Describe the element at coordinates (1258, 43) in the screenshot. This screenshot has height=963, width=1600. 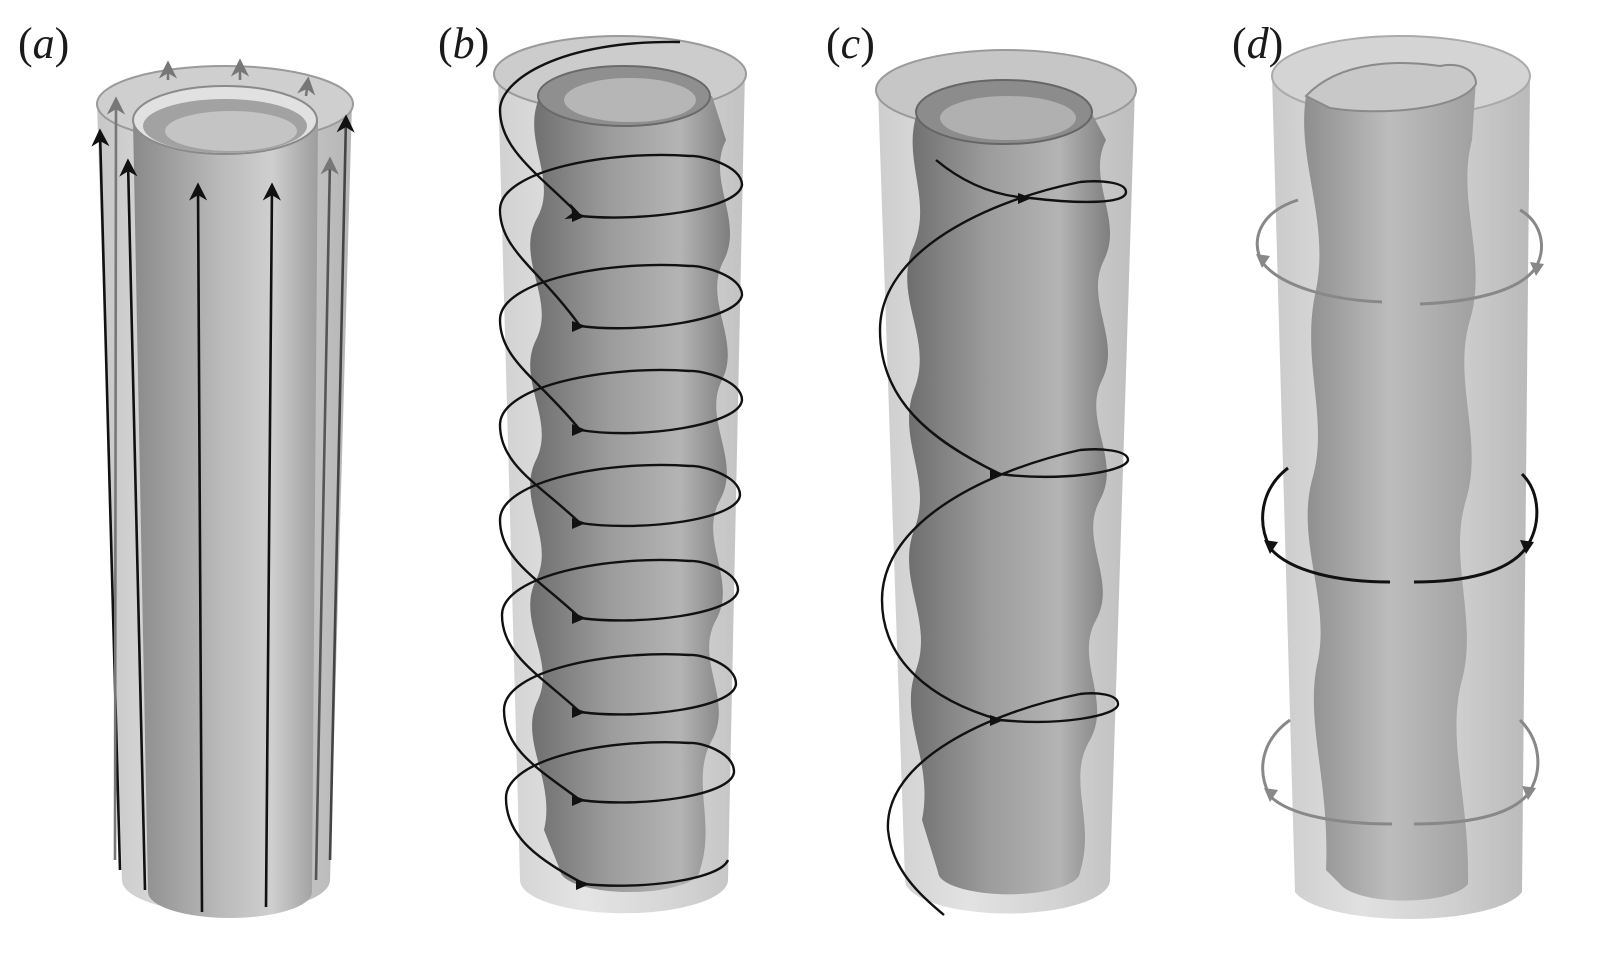
I see `panel-label-d: (d)` at that location.